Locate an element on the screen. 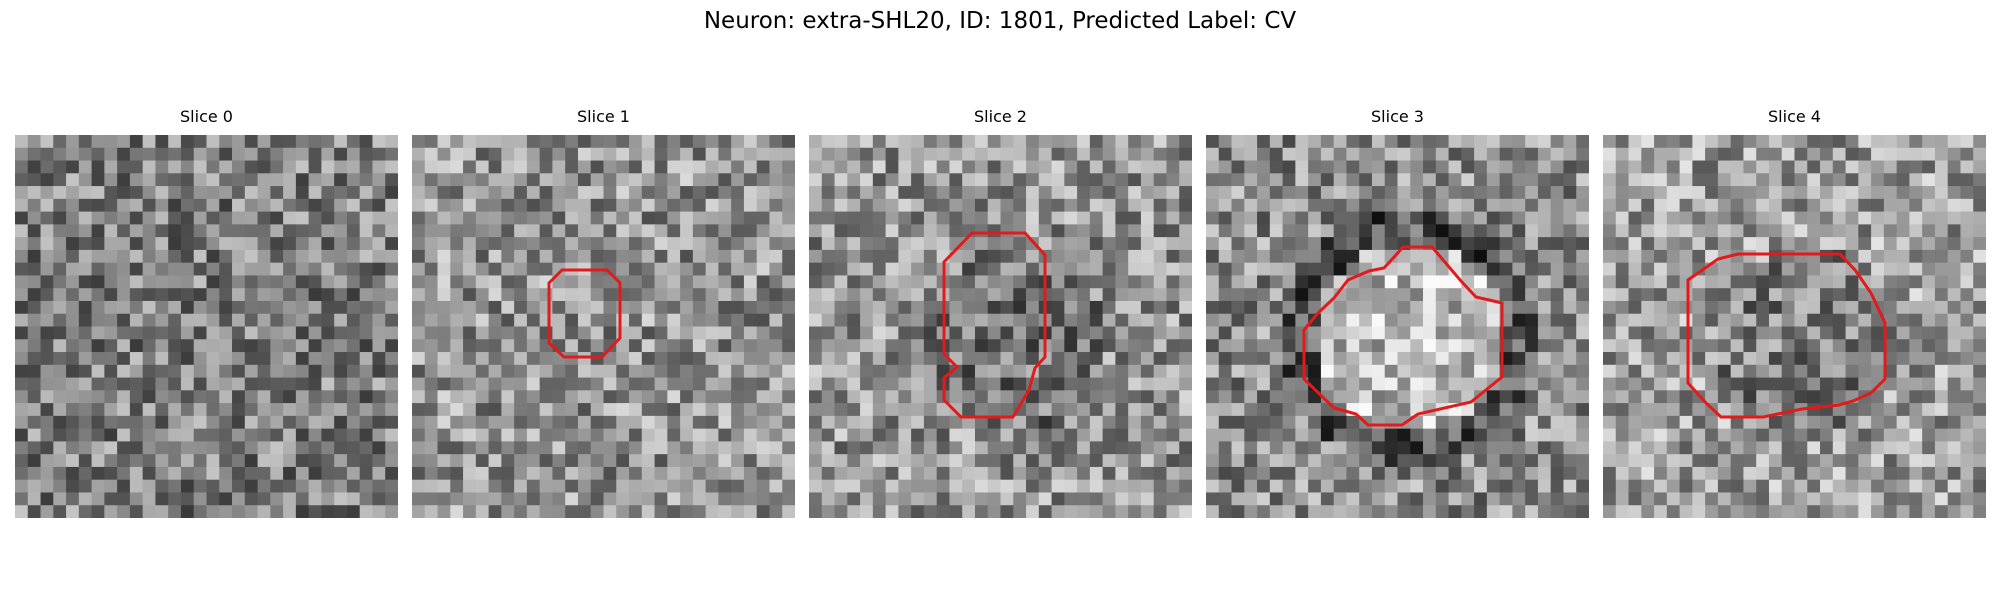 The height and width of the screenshot is (600, 2000). slice-title: Slice 3 is located at coordinates (1397, 116).